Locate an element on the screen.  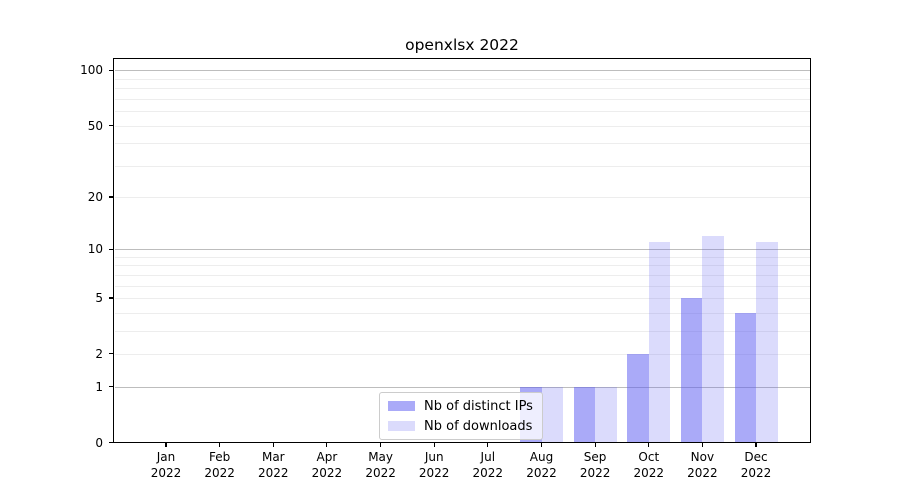
x-tick-month: Nov is located at coordinates (702, 457).